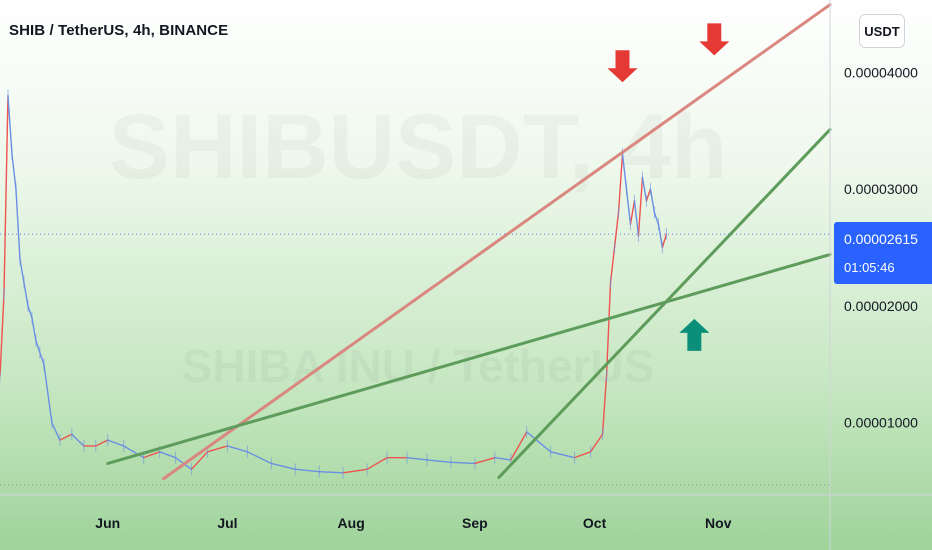 The height and width of the screenshot is (550, 932). Describe the element at coordinates (883, 253) in the screenshot. I see `last-price-tag: 0.00002615 01:05:46` at that location.